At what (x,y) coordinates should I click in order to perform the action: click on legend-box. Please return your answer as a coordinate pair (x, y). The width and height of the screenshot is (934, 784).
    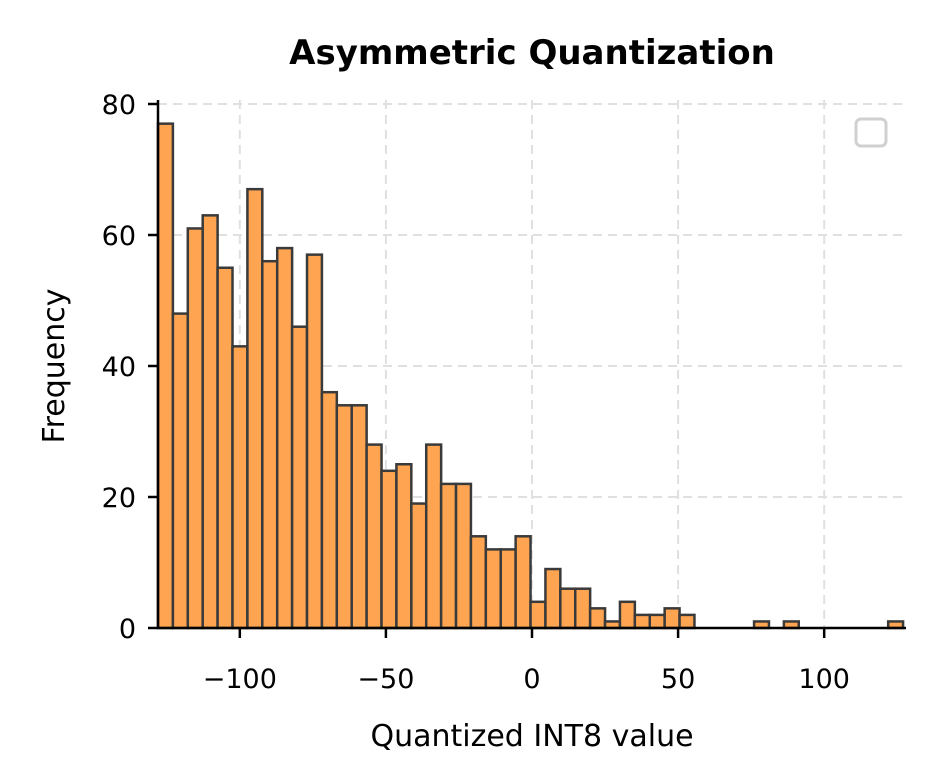
    Looking at the image, I should click on (871, 132).